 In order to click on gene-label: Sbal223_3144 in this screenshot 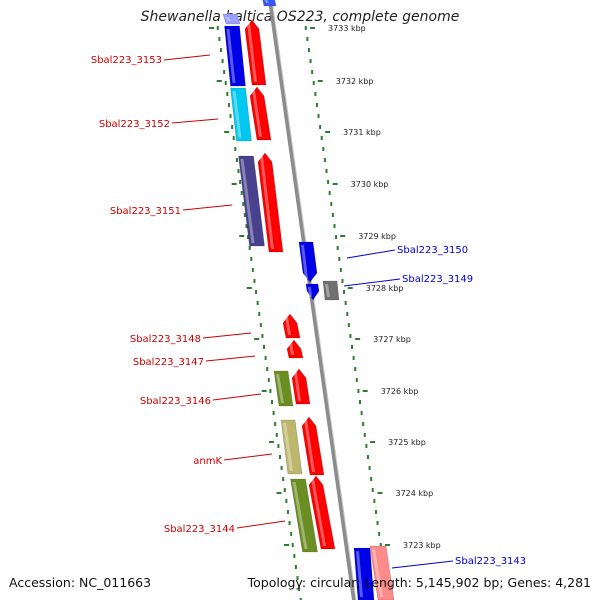, I will do `click(199, 529)`.